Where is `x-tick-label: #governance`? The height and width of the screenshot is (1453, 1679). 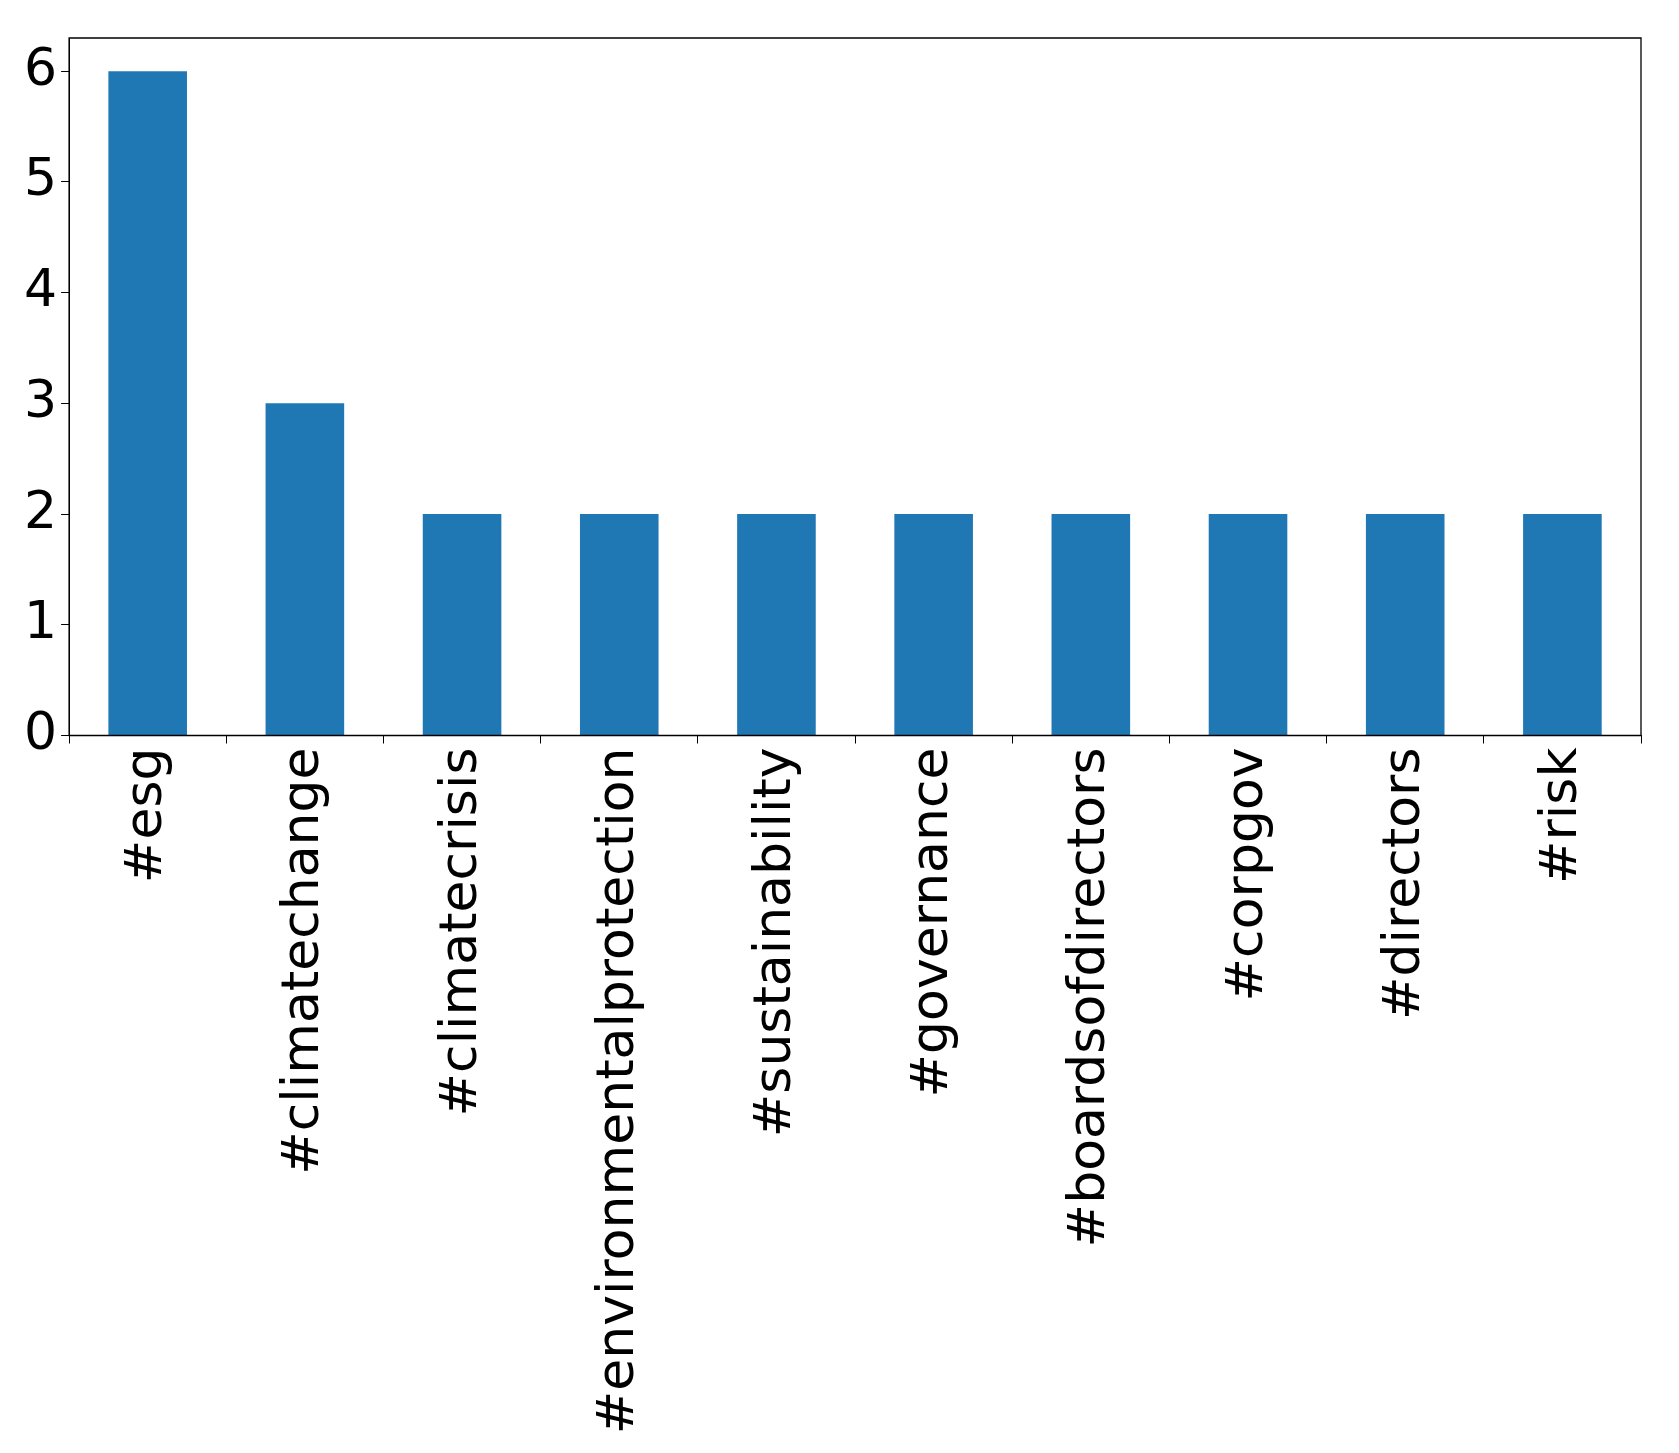 x-tick-label: #governance is located at coordinates (929, 922).